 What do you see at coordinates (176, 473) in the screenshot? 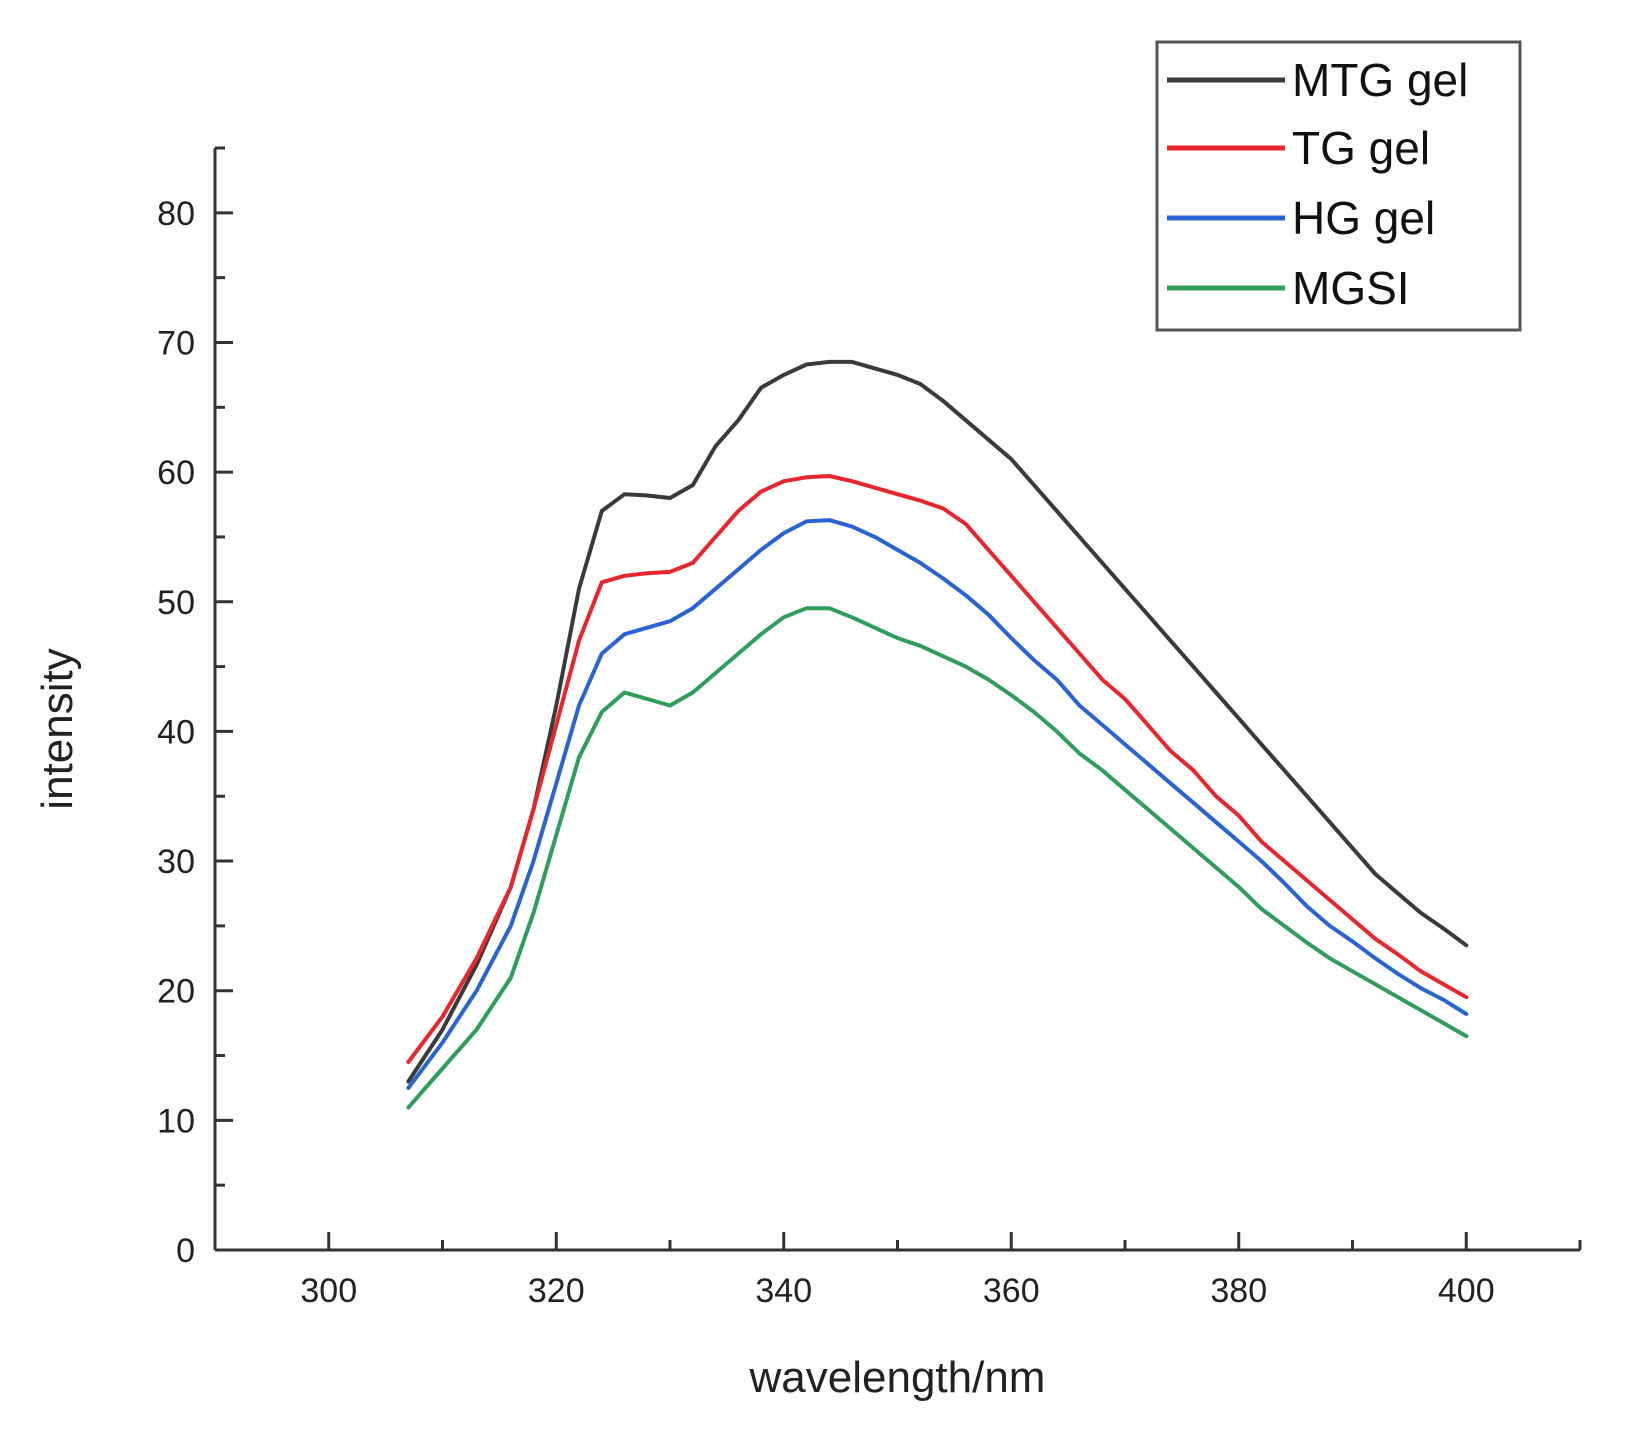
I see `y-tick-label: 60` at bounding box center [176, 473].